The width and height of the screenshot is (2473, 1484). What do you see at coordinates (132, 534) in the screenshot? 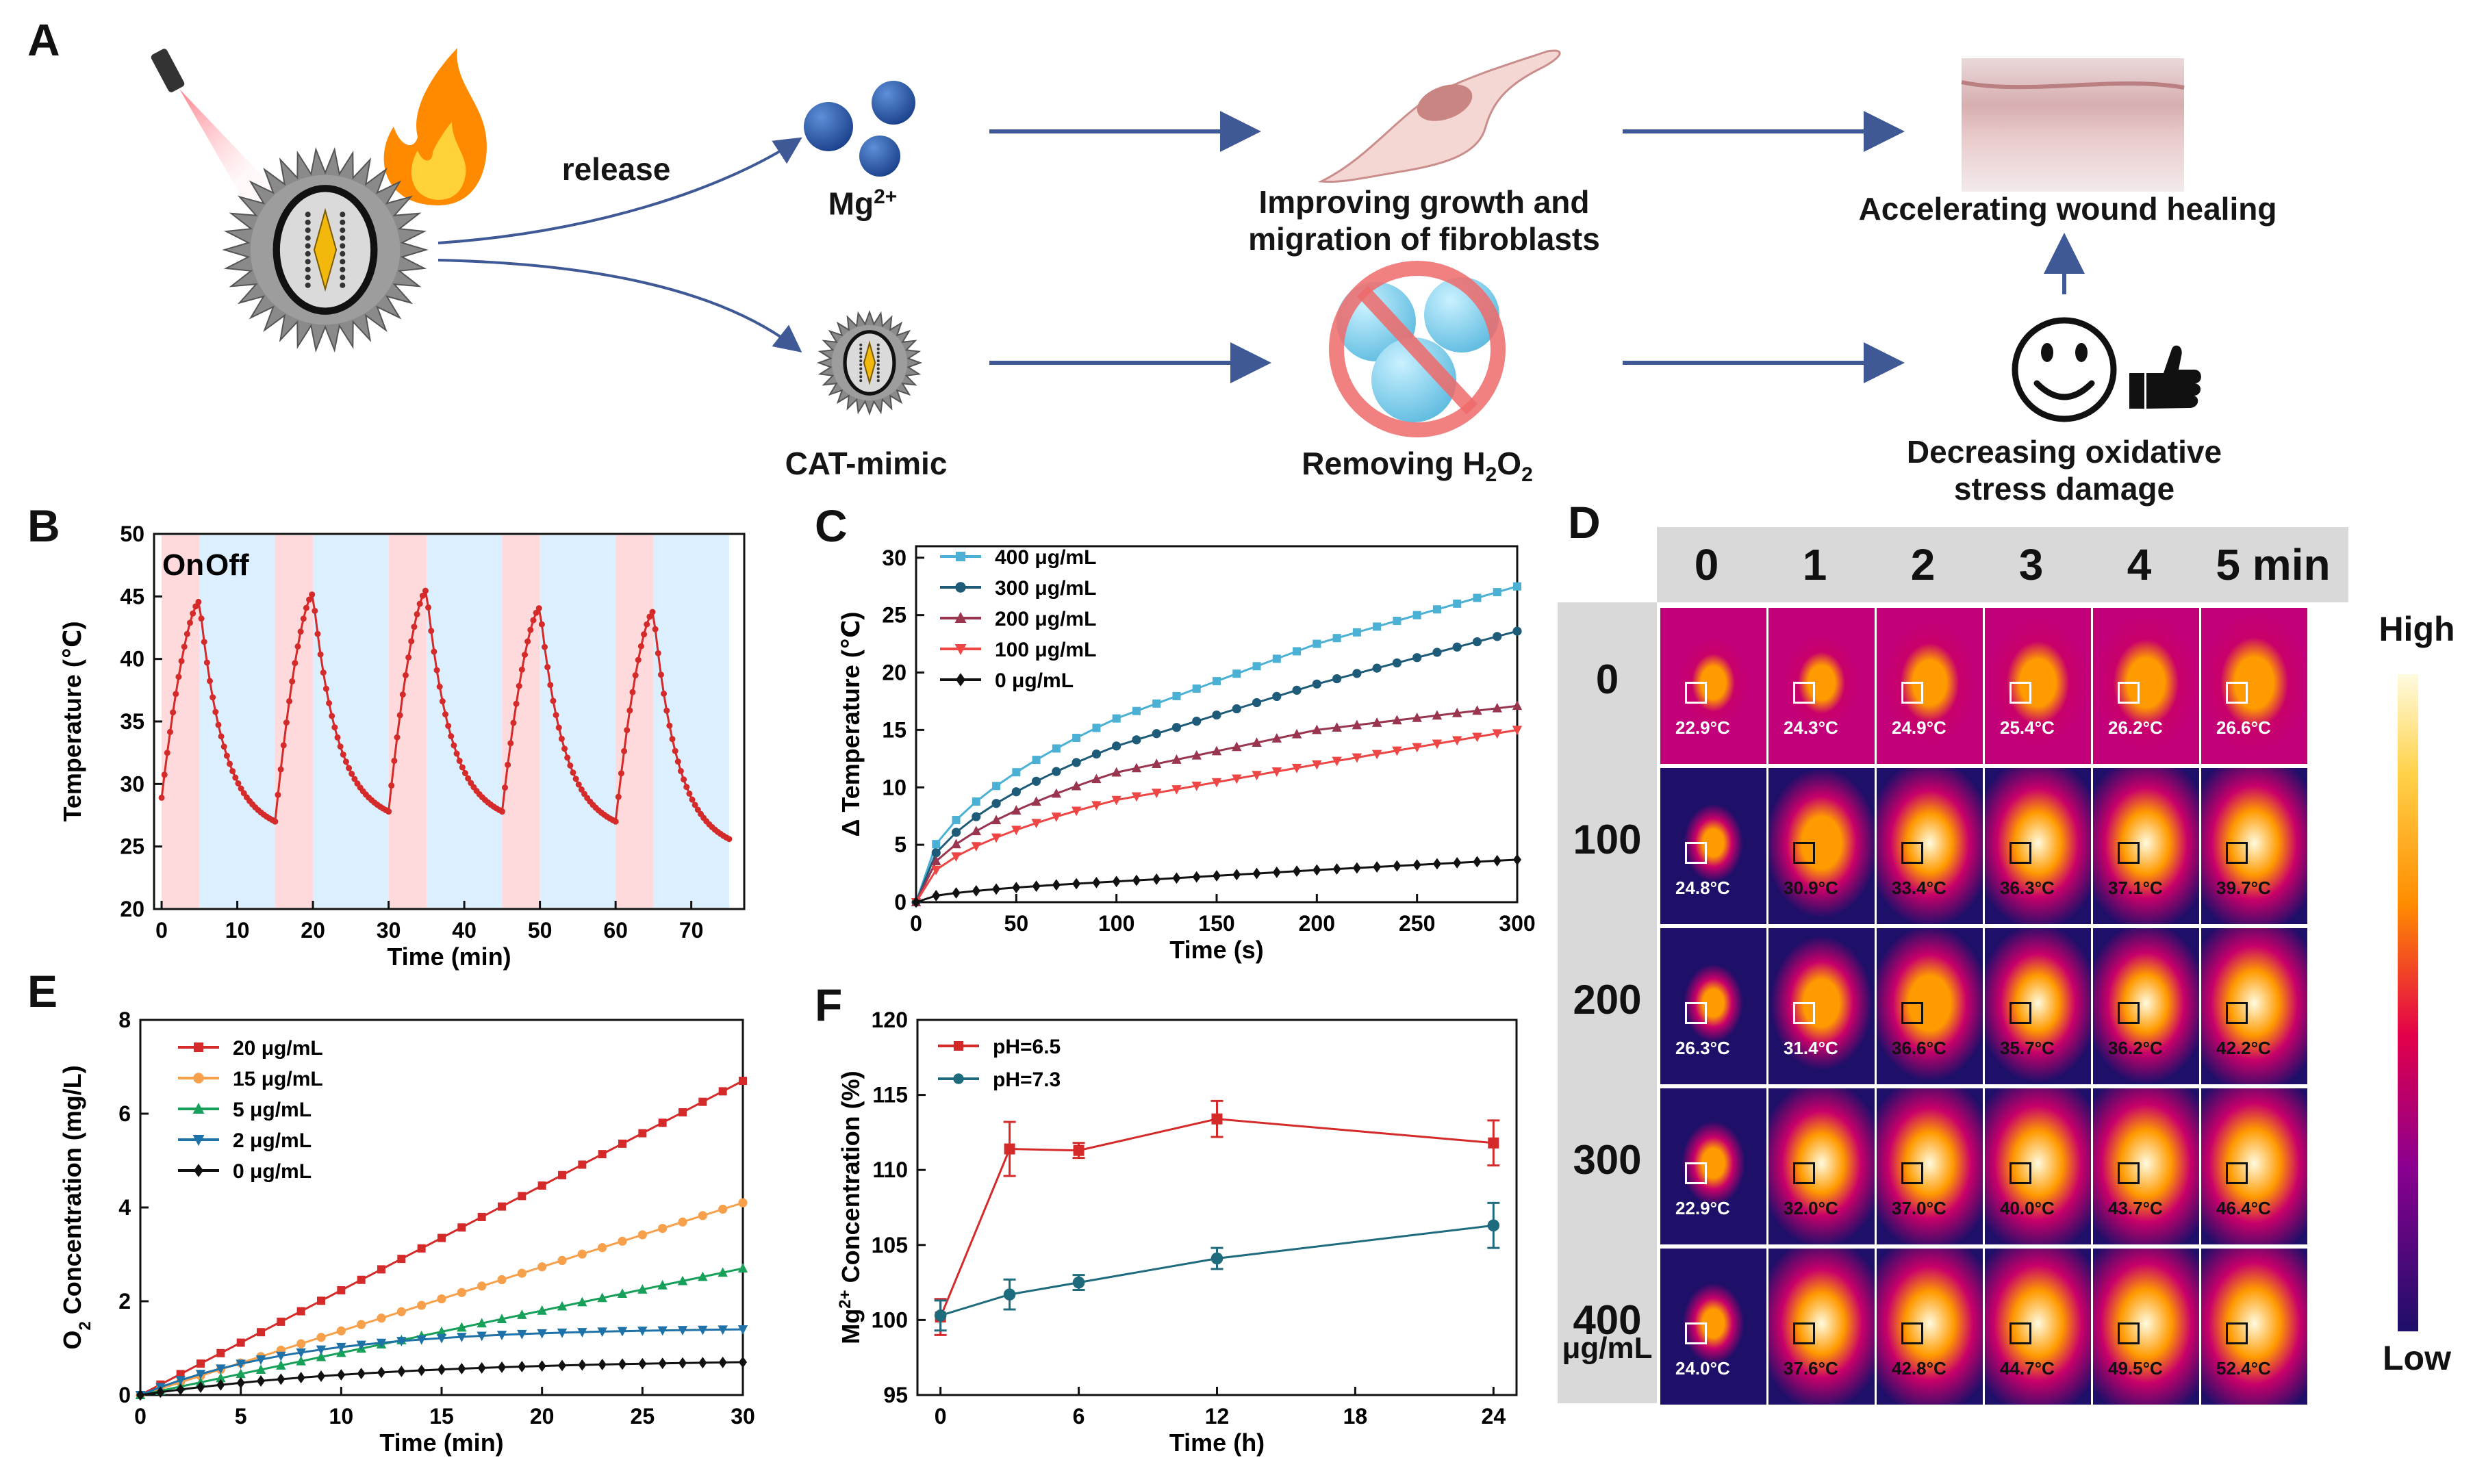
I see `y-tick-label-b: 50` at bounding box center [132, 534].